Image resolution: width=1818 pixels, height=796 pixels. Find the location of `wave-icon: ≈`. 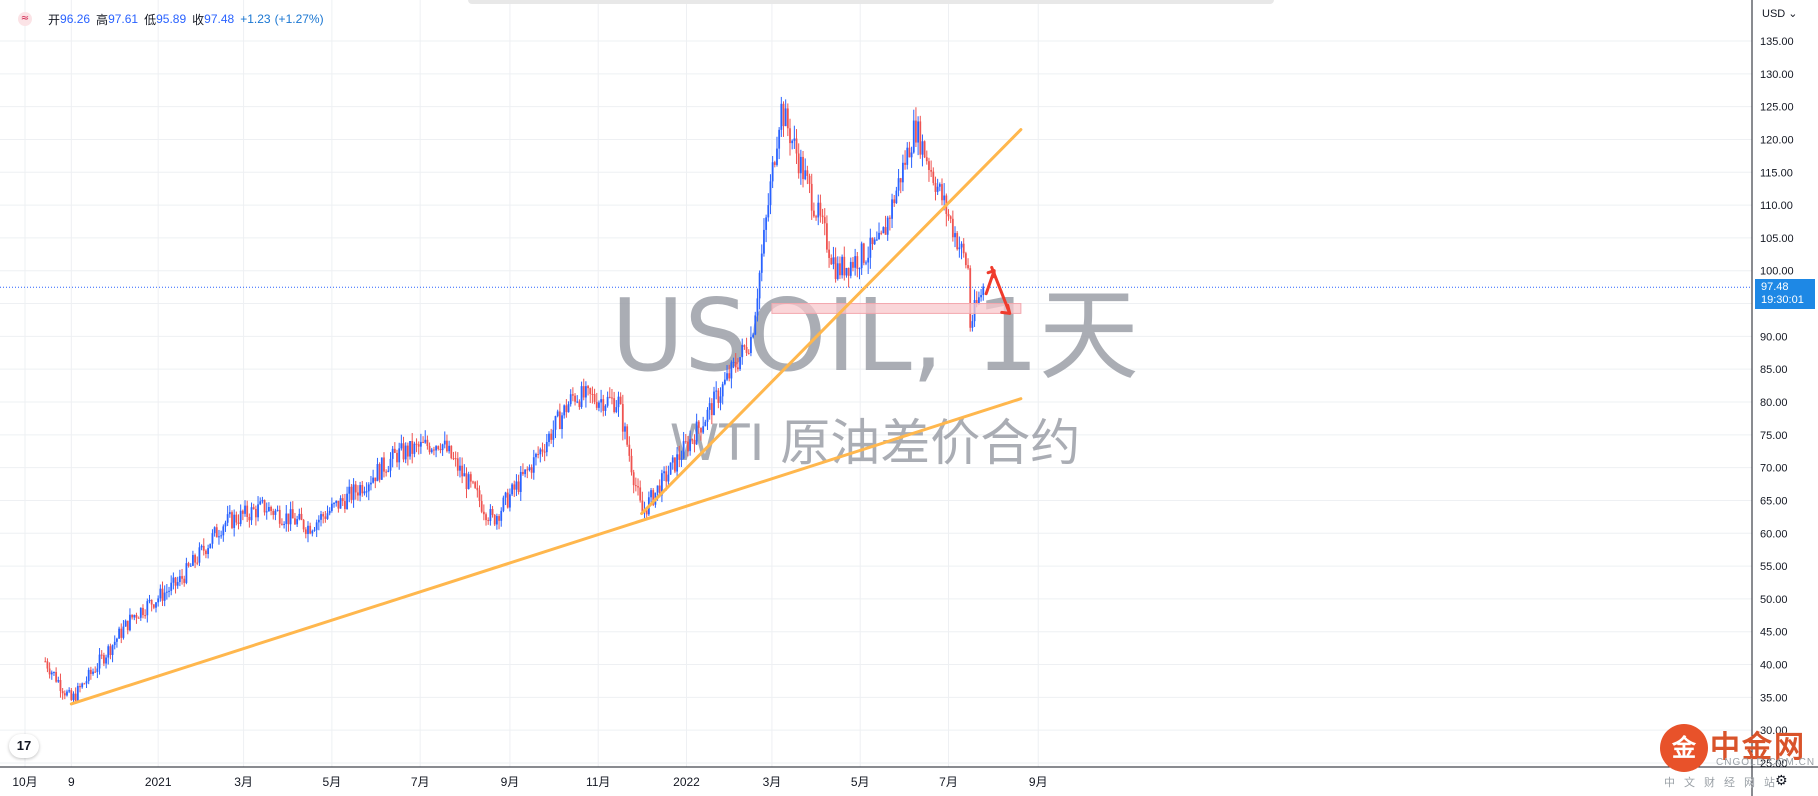

wave-icon: ≈ is located at coordinates (25, 19).